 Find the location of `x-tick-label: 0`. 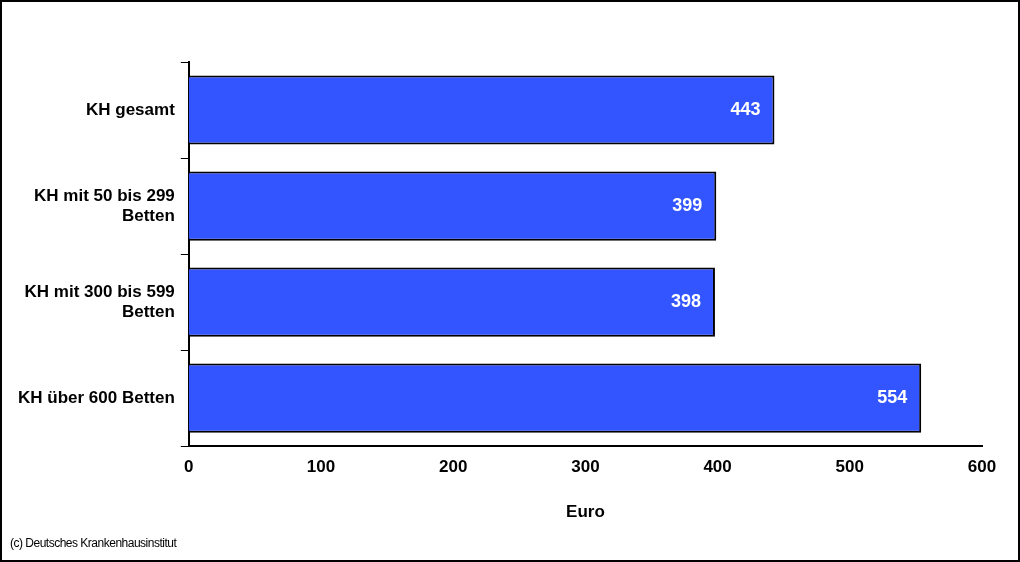

x-tick-label: 0 is located at coordinates (189, 467).